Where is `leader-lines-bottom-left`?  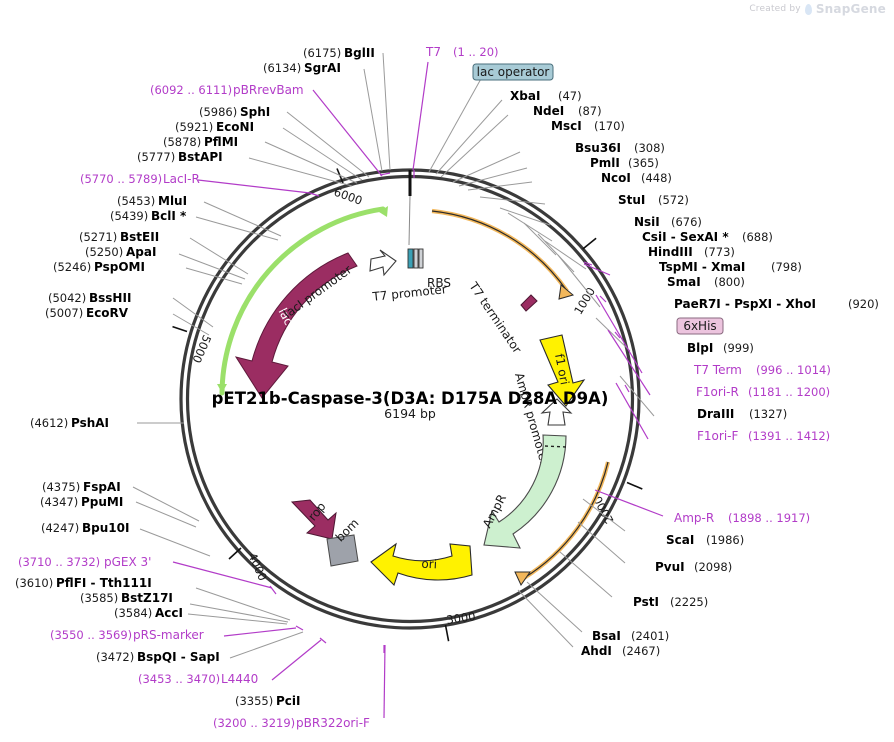 leader-lines-bottom-left is located at coordinates (218, 572).